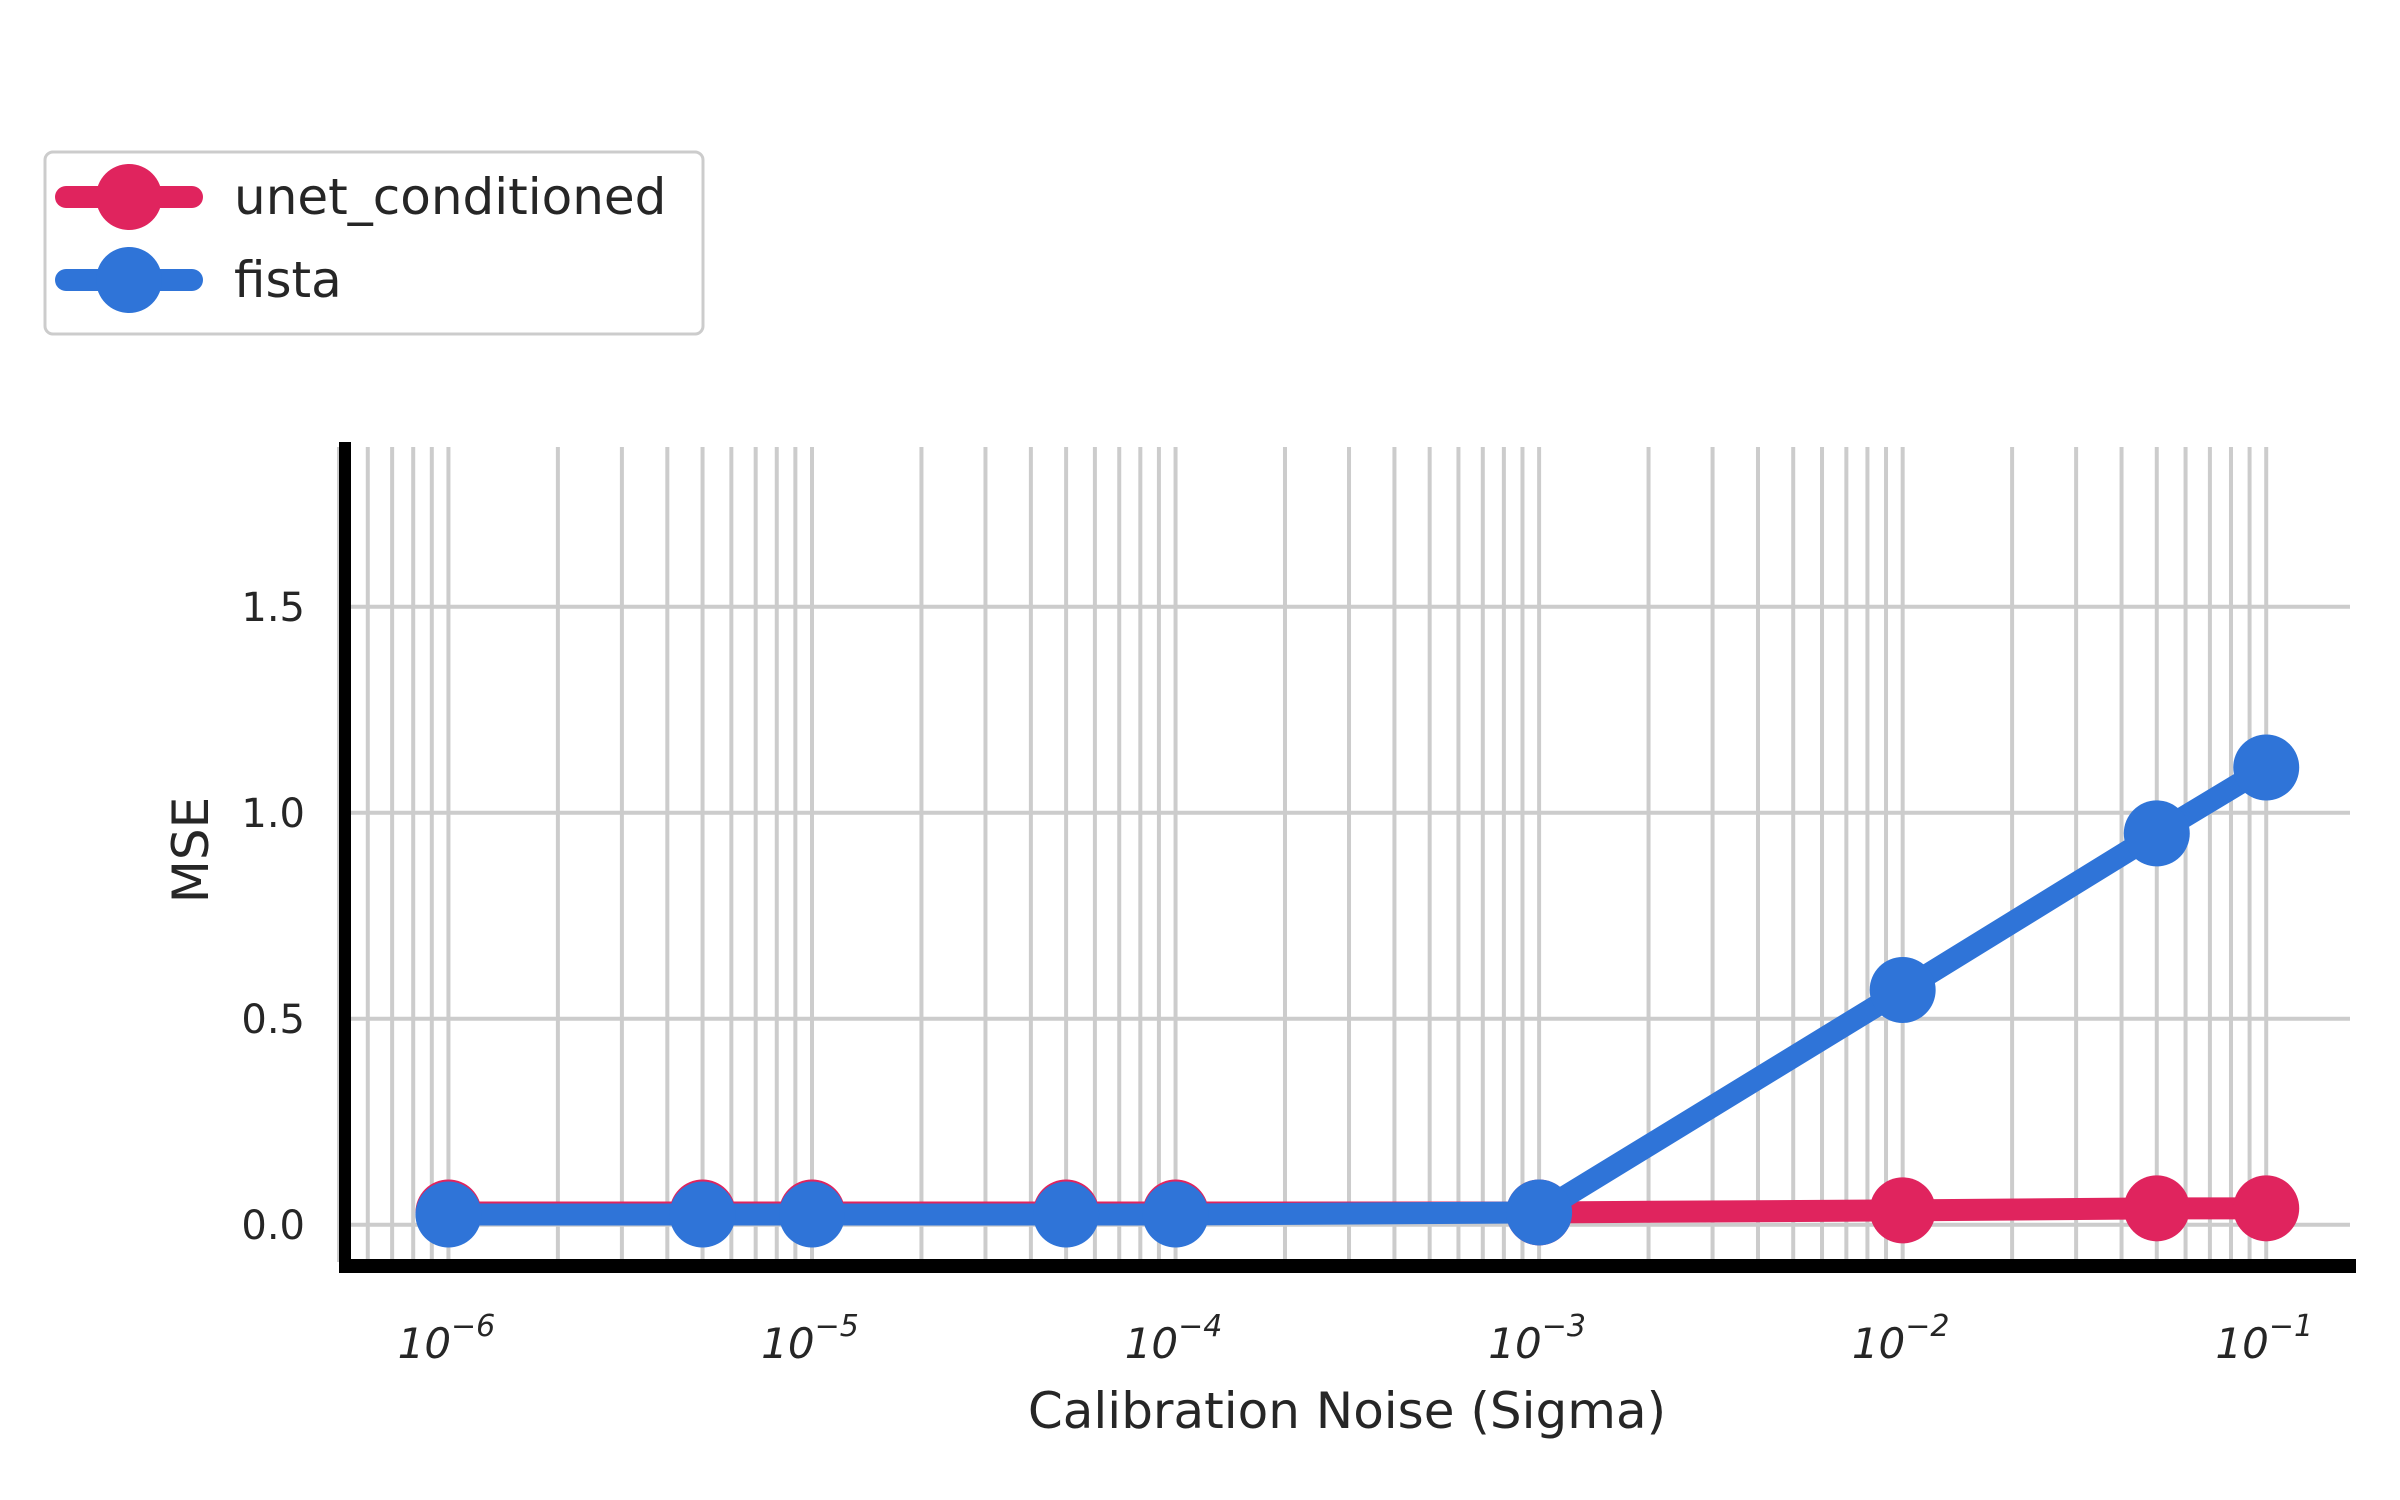 The height and width of the screenshot is (1500, 2400). Describe the element at coordinates (1174, 1338) in the screenshot. I see `x-tick-label: 10⁻⁴` at that location.